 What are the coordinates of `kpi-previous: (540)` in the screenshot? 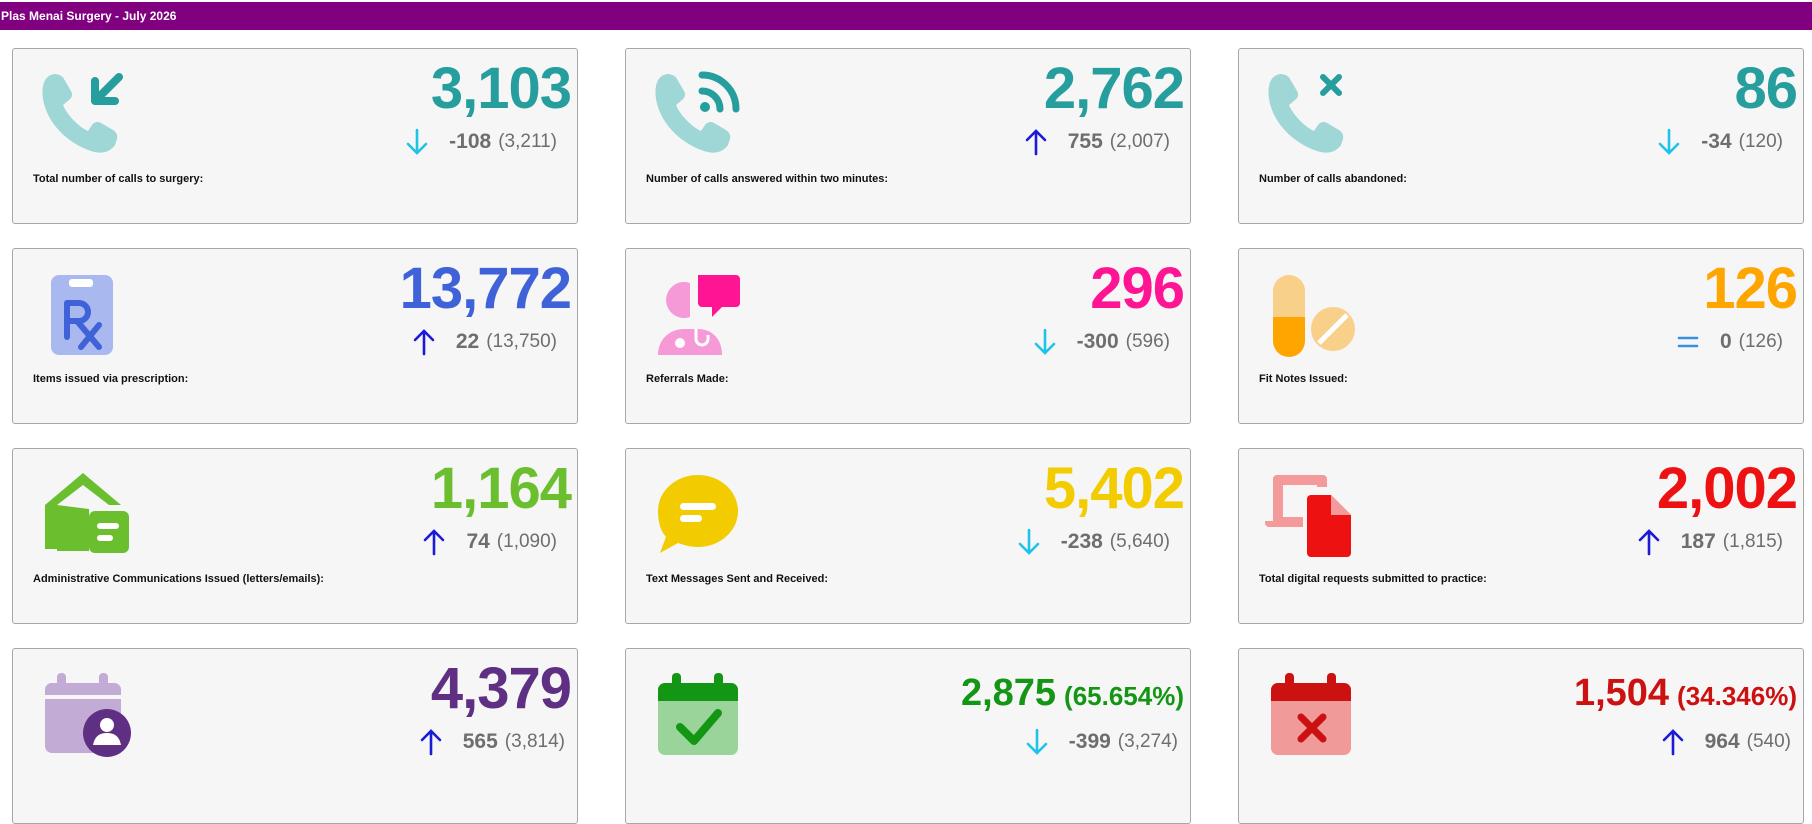 It's located at (1768, 741).